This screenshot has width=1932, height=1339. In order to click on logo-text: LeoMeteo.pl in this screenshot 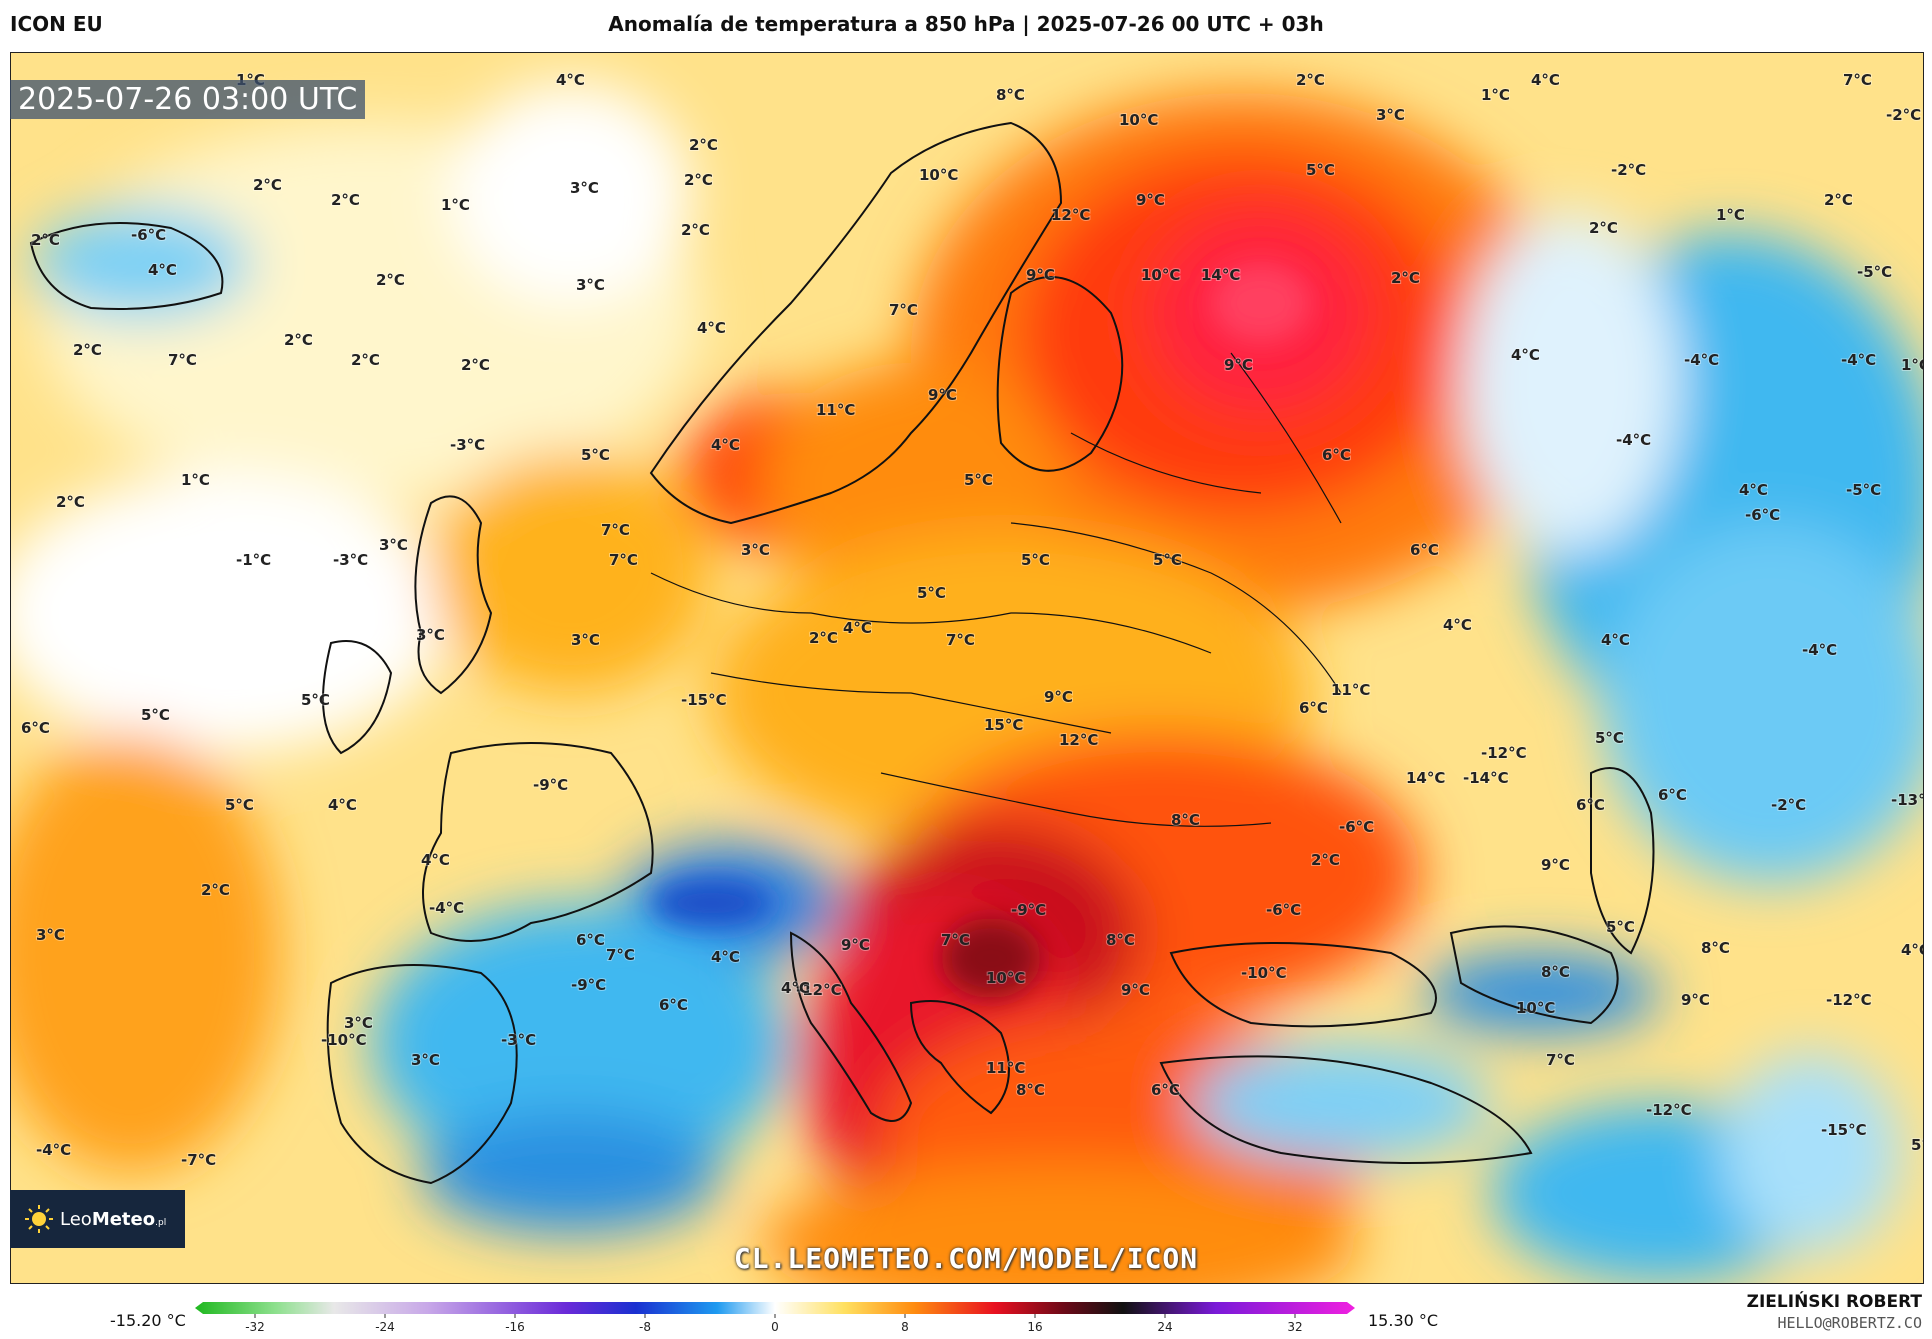, I will do `click(113, 1219)`.